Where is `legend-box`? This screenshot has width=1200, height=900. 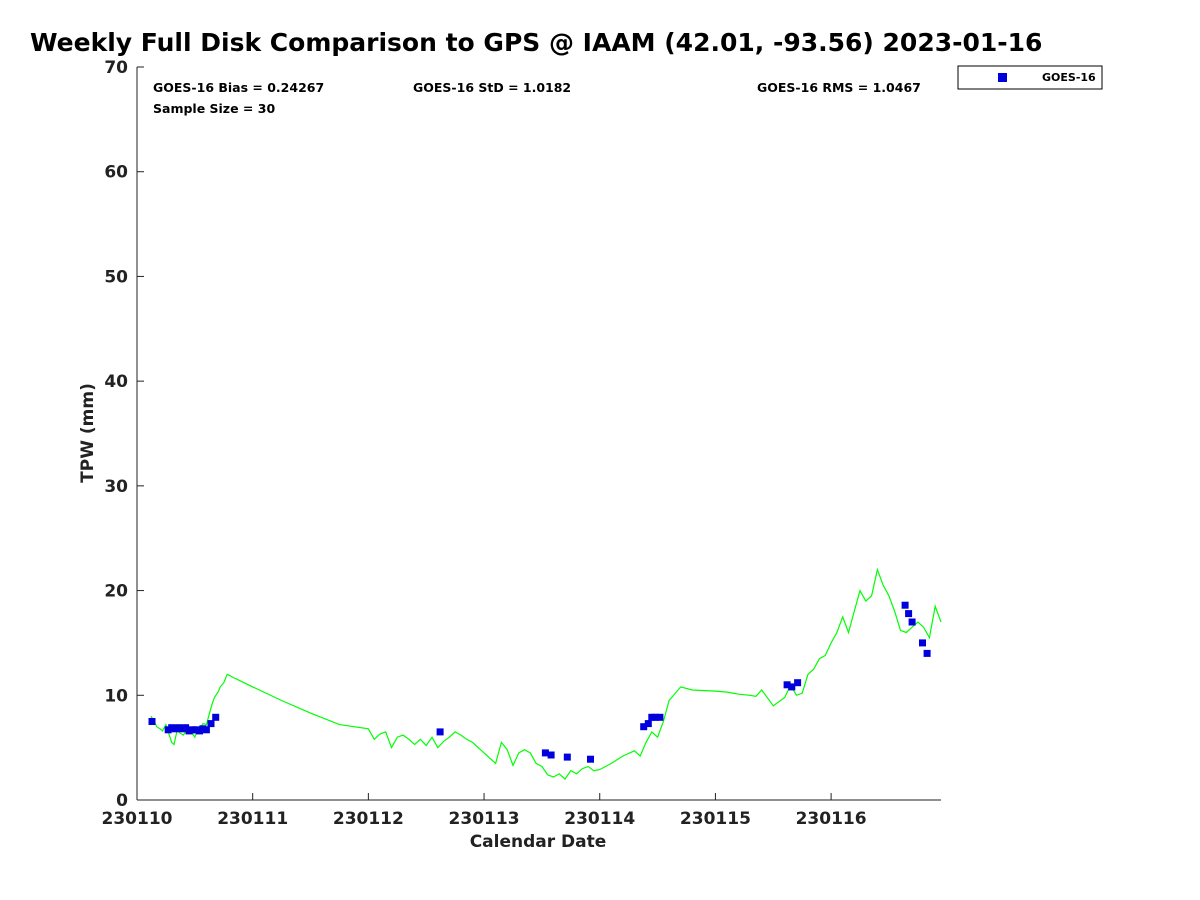
legend-box is located at coordinates (1030, 77).